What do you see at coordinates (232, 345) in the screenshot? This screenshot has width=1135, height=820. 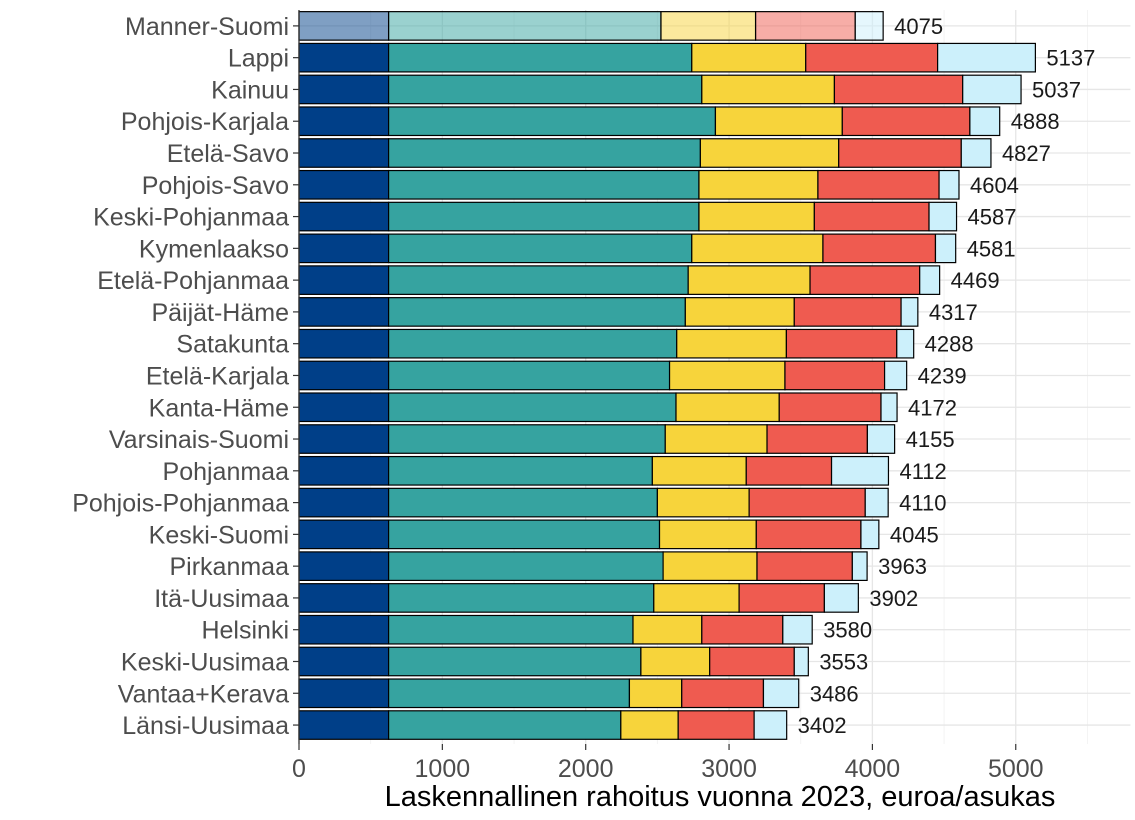 I see `y-tick-label: Satakunta` at bounding box center [232, 345].